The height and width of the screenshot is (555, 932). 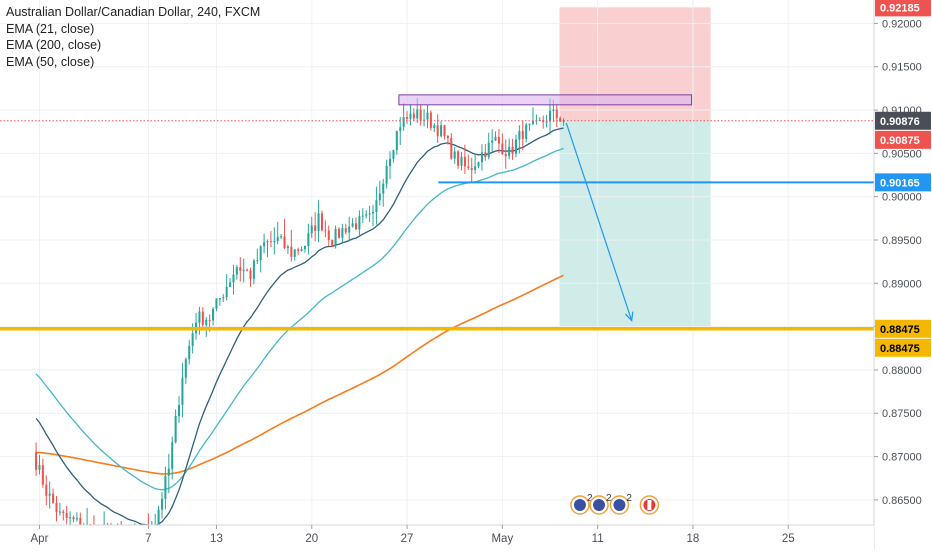 I want to click on price-label-support-alt: 0.88475, so click(x=903, y=347).